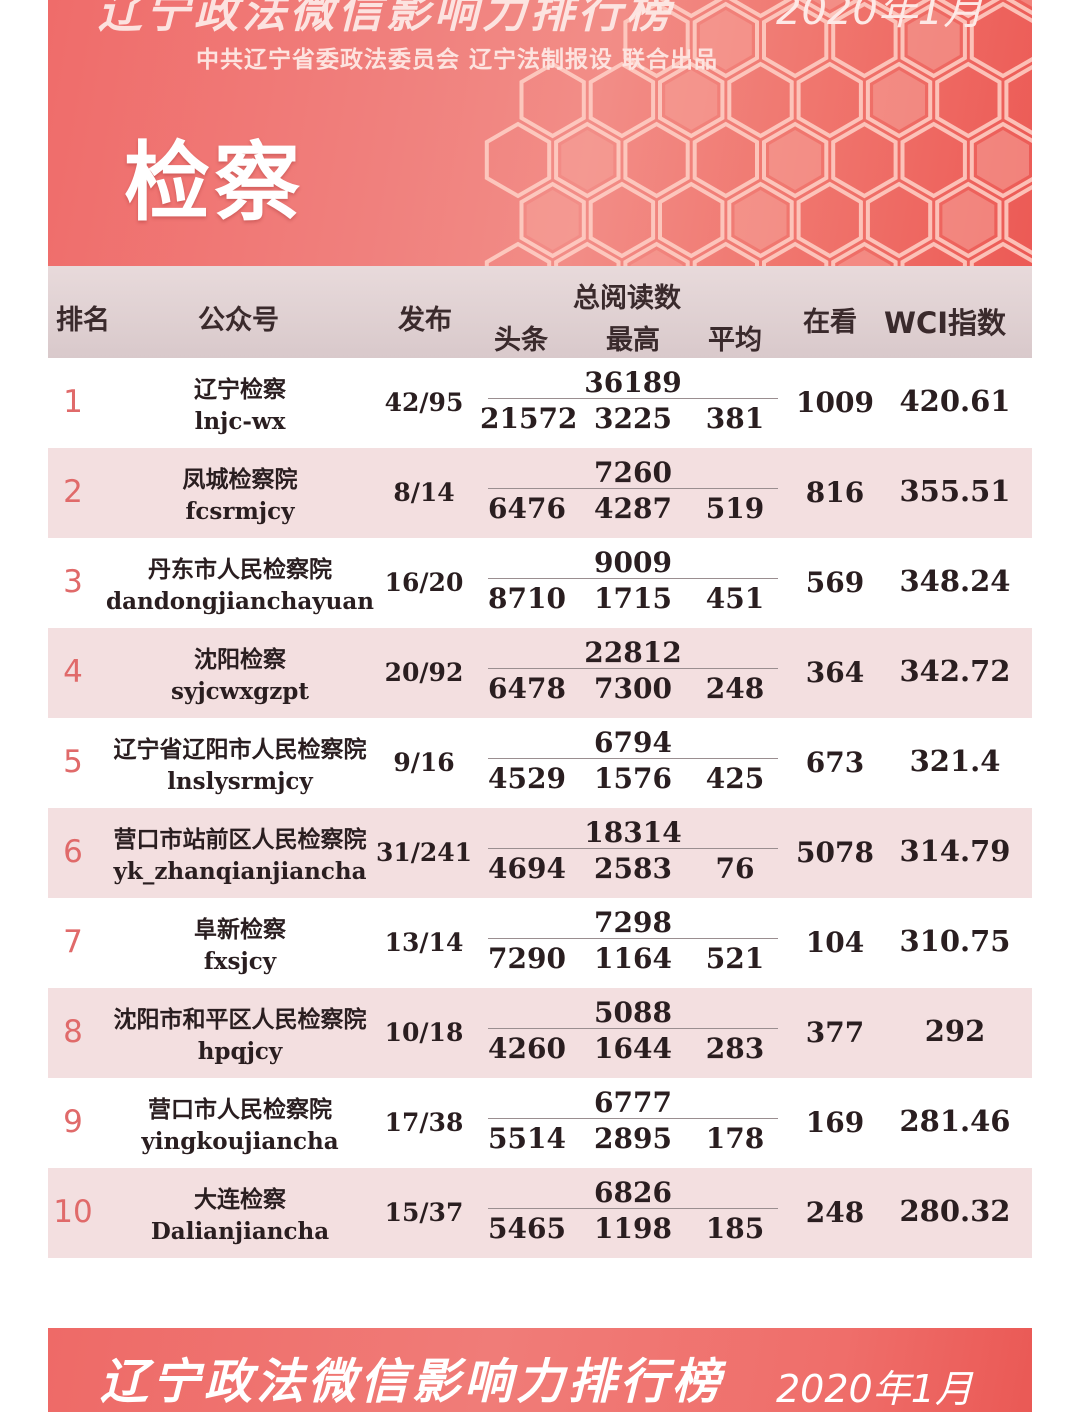  What do you see at coordinates (424, 1212) in the screenshot?
I see `posts-count: 15/37` at bounding box center [424, 1212].